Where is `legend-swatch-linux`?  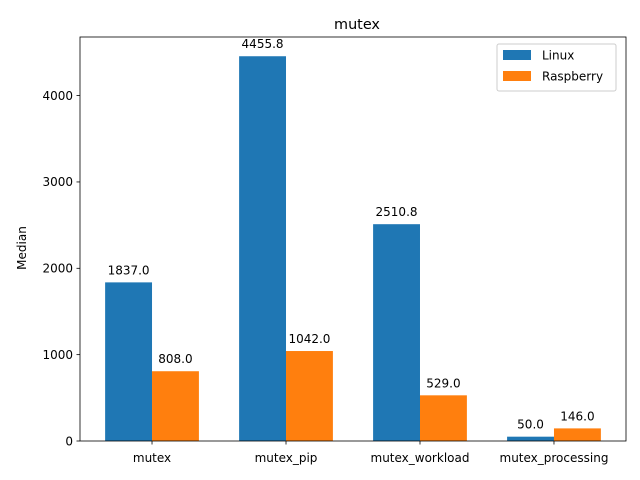 legend-swatch-linux is located at coordinates (517, 55).